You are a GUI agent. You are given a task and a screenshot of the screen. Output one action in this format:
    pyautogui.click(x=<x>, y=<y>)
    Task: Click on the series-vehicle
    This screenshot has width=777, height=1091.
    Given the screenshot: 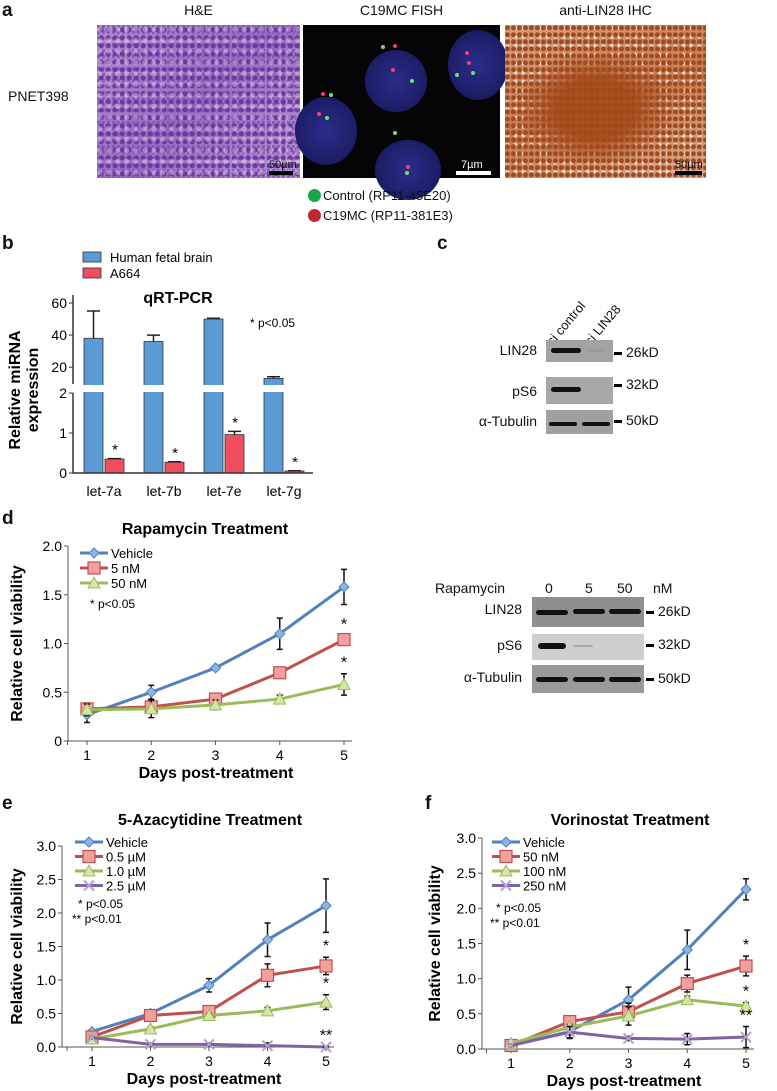 What is the action you would take?
    pyautogui.click(x=215, y=646)
    